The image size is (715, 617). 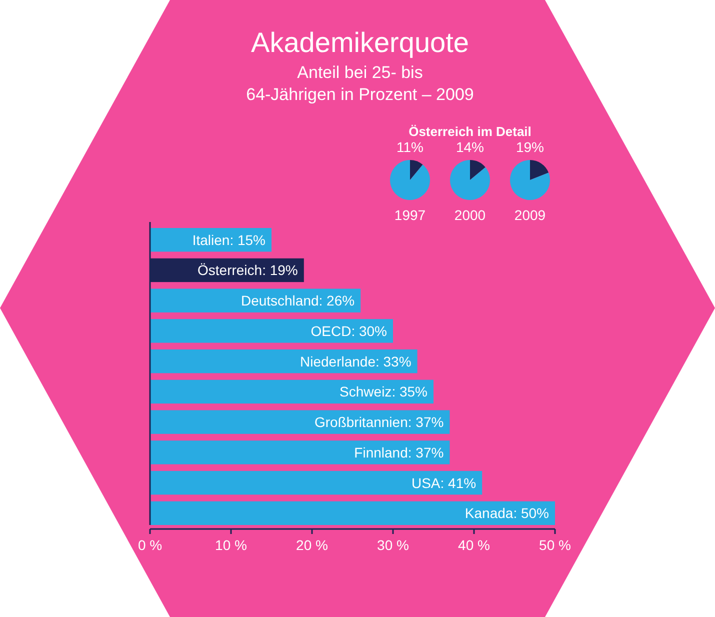 What do you see at coordinates (393, 361) in the screenshot?
I see `data-label: : 33%` at bounding box center [393, 361].